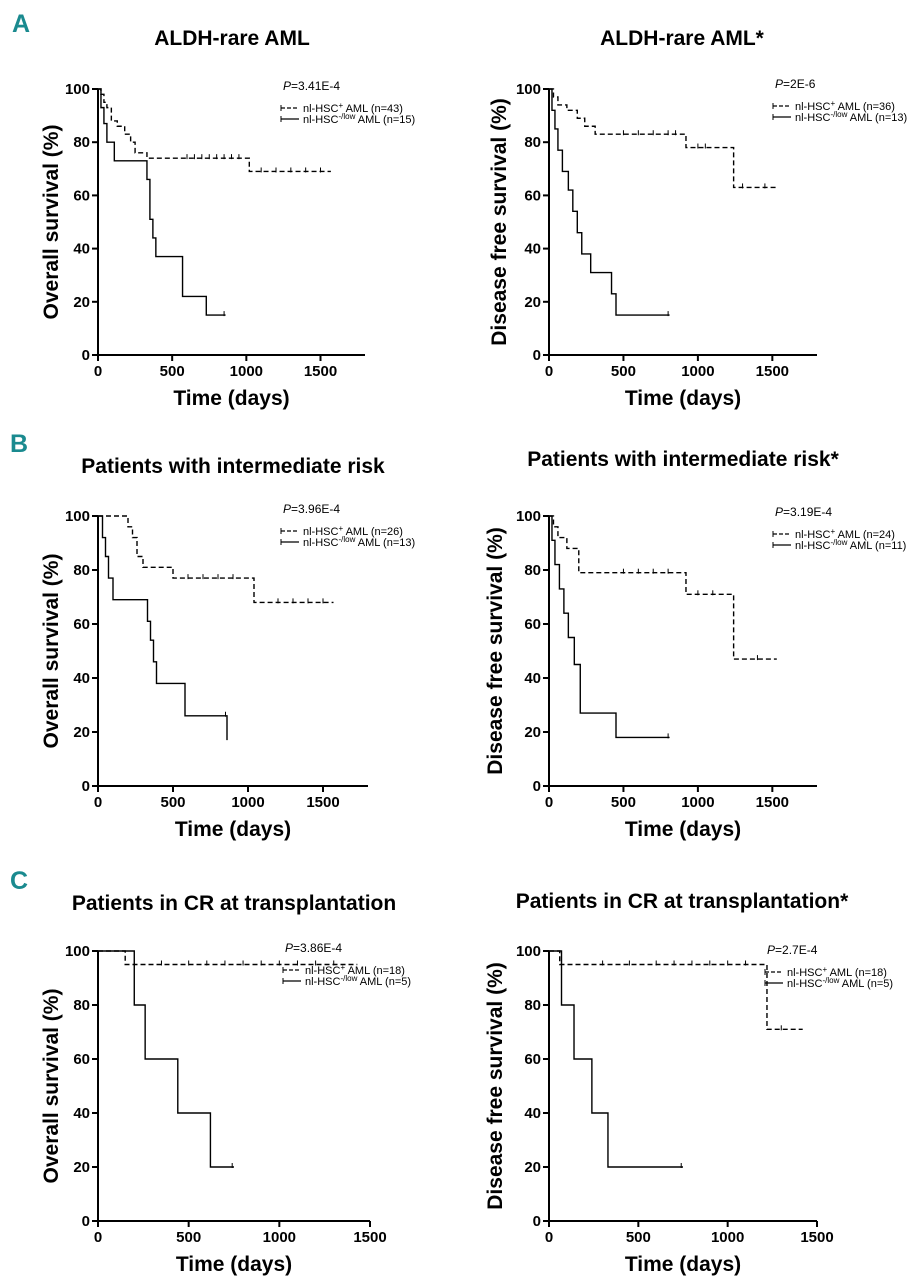 The width and height of the screenshot is (921, 1280). Describe the element at coordinates (19, 444) in the screenshot. I see `panel-letter-b: B` at that location.